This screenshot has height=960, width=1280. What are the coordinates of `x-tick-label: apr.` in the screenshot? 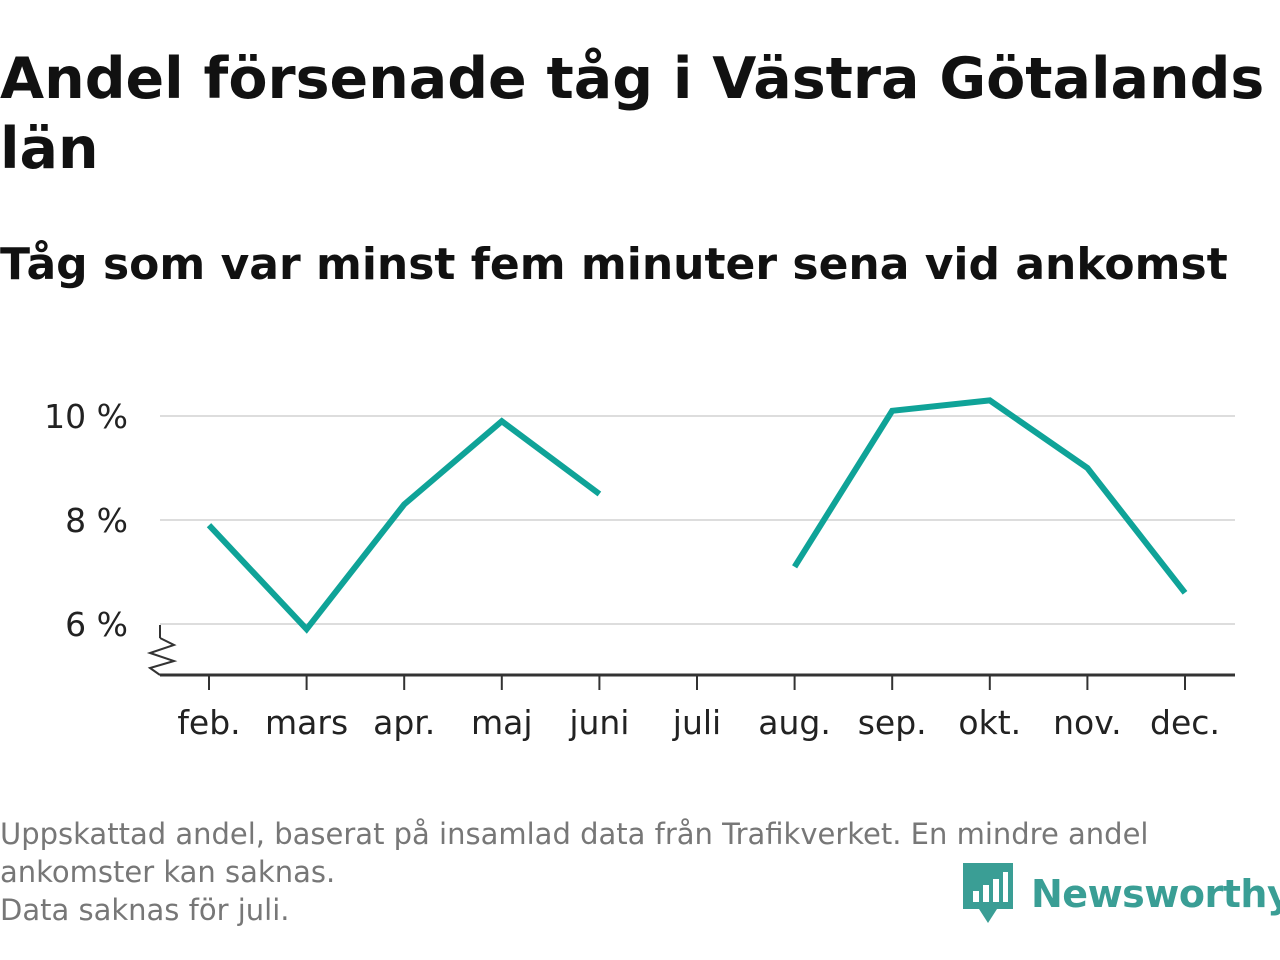 It's located at (404, 722).